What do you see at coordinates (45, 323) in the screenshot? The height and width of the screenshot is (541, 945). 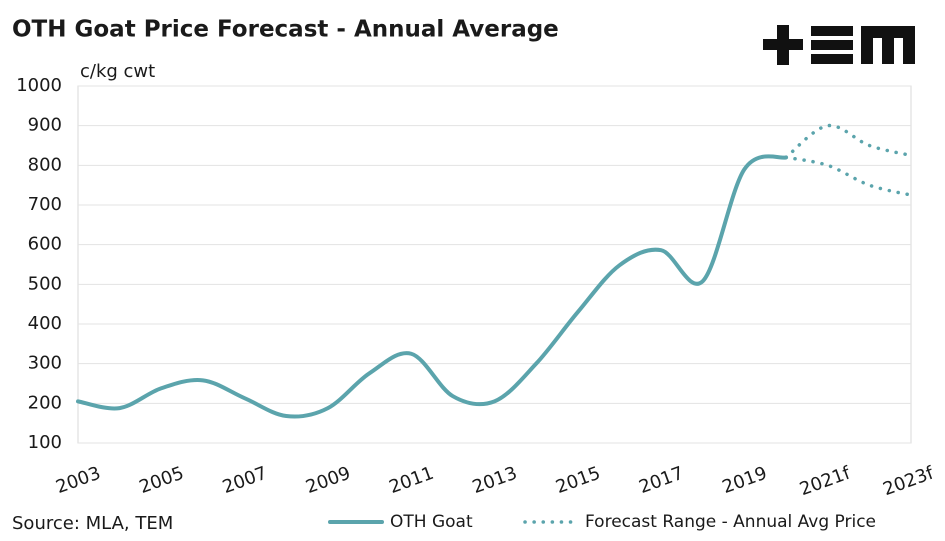 I see `y-tick-label: 400` at bounding box center [45, 323].